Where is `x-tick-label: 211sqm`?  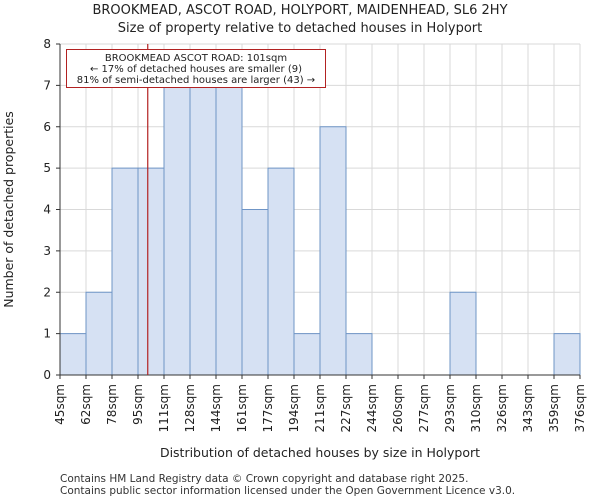 x-tick-label: 211sqm is located at coordinates (320, 408).